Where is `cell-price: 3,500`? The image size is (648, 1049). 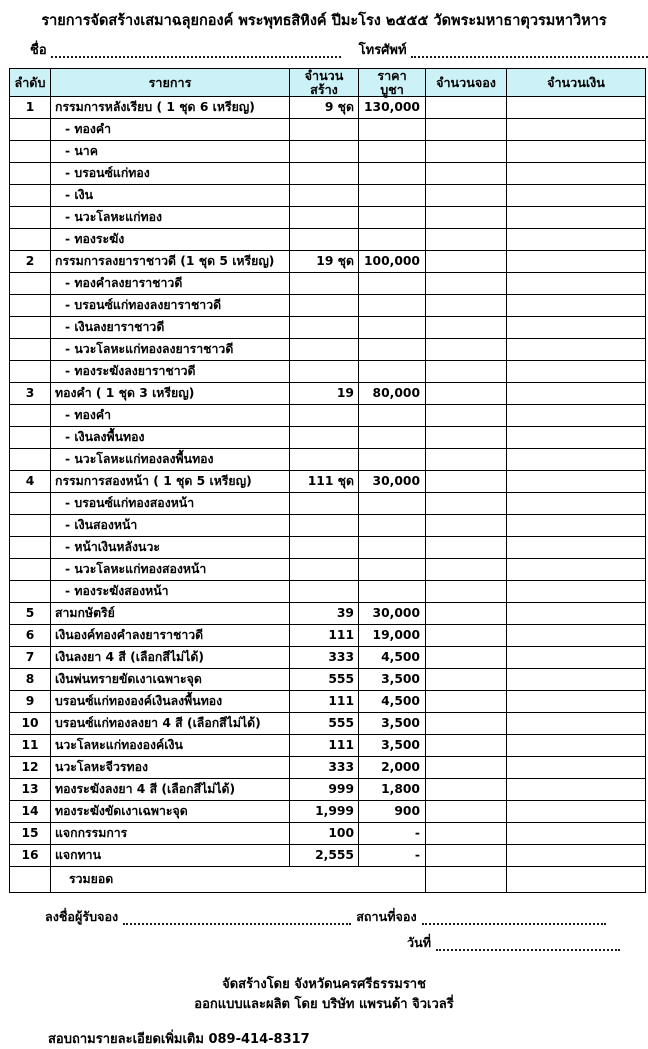 cell-price: 3,500 is located at coordinates (392, 723).